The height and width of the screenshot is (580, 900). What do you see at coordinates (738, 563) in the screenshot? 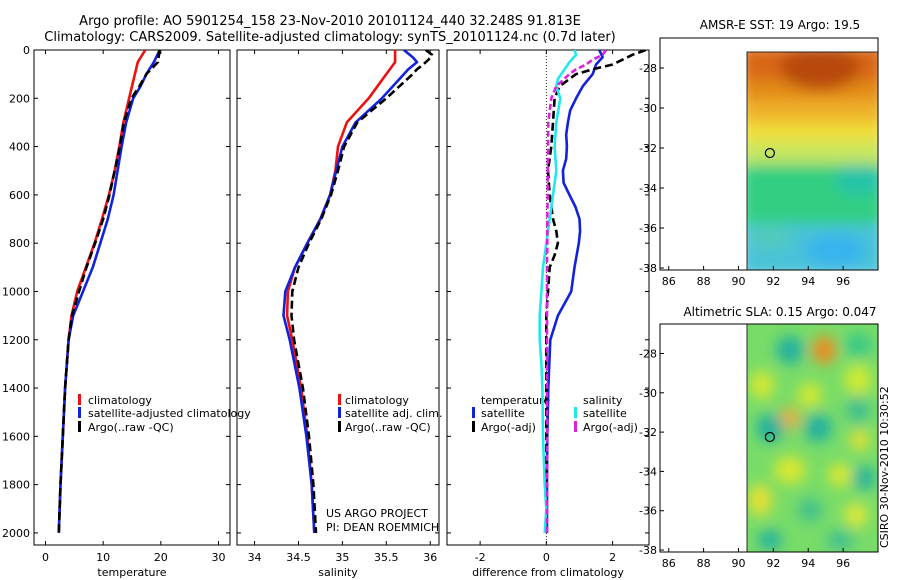
I see `sla-x-tick-label: 90` at bounding box center [738, 563].